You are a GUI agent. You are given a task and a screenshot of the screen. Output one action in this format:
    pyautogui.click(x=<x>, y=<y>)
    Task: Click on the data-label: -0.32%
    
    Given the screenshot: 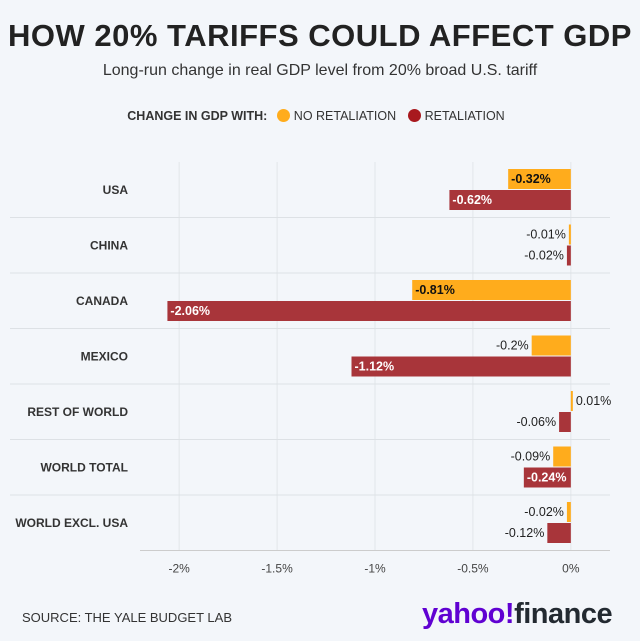 What is the action you would take?
    pyautogui.click(x=531, y=179)
    